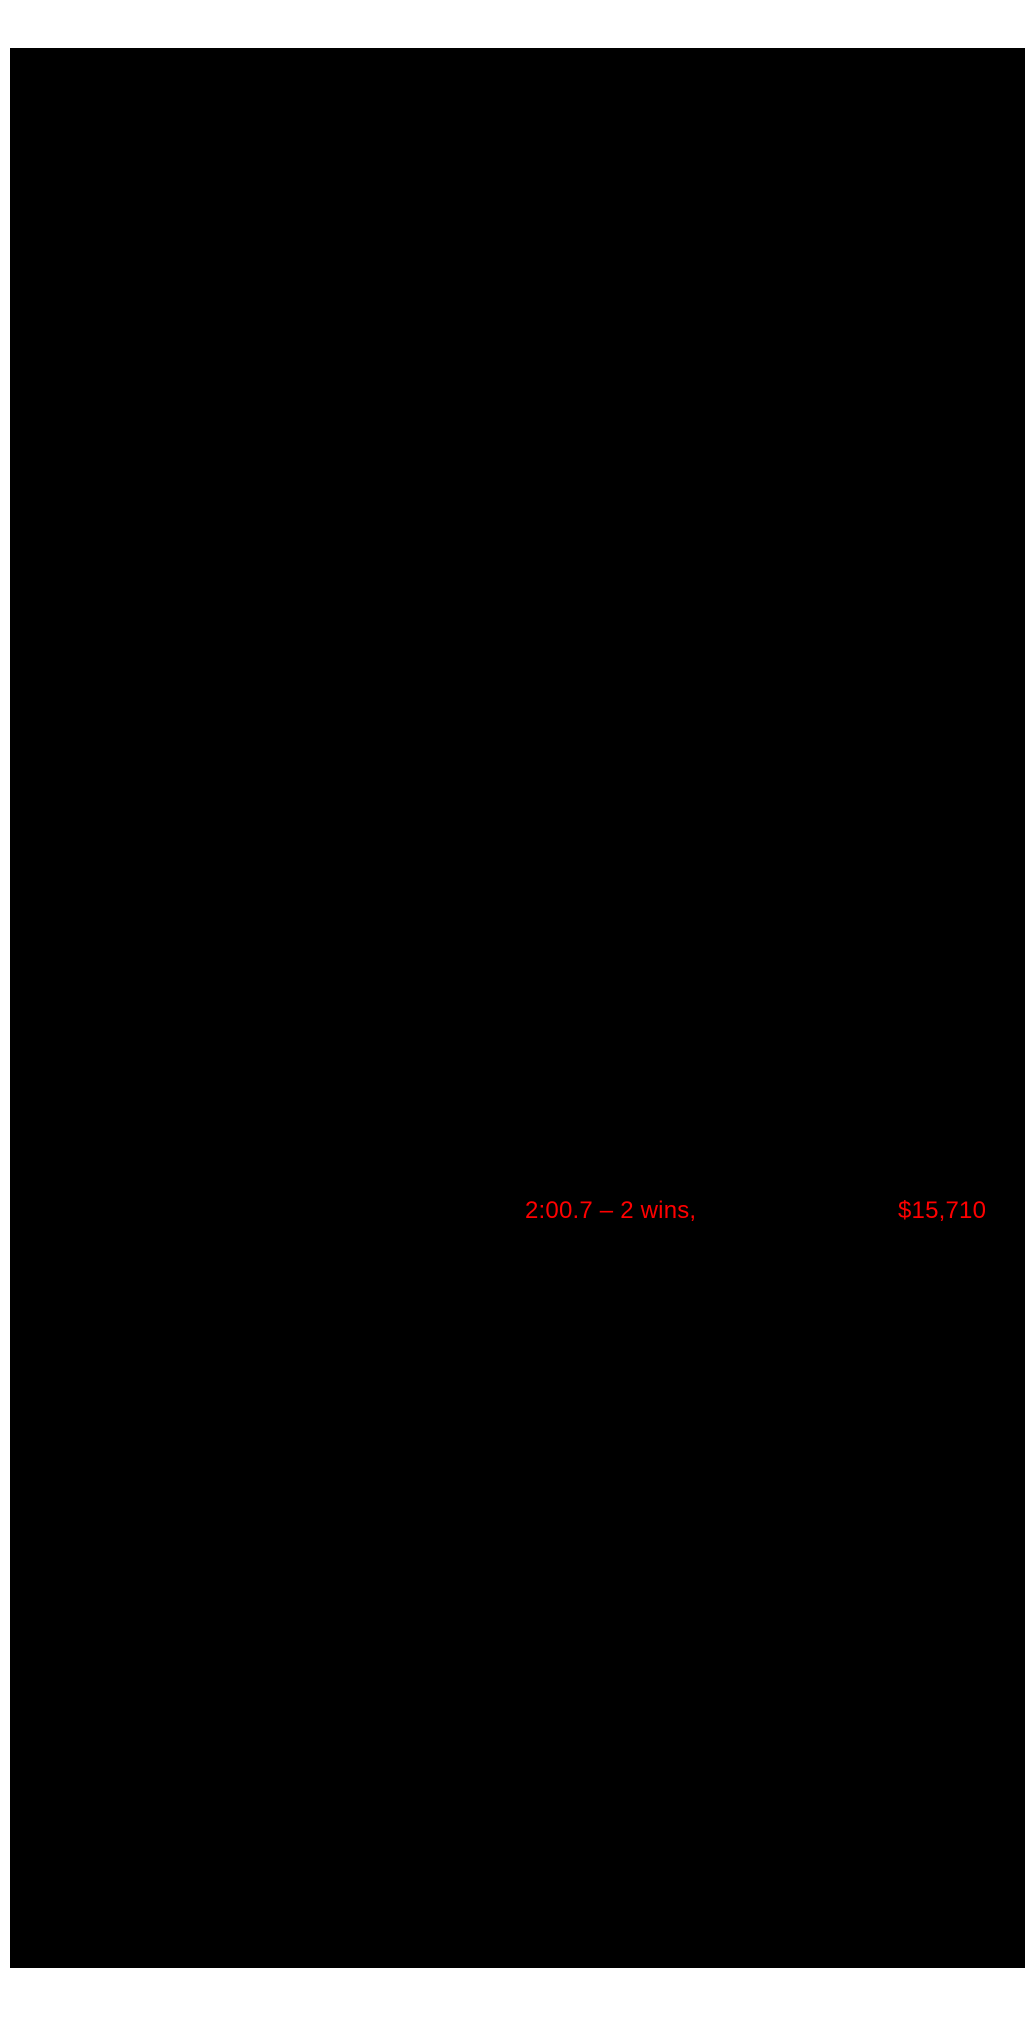 This screenshot has height=2025, width=1025. What do you see at coordinates (942, 1210) in the screenshot?
I see `earnings-text: $15,710` at bounding box center [942, 1210].